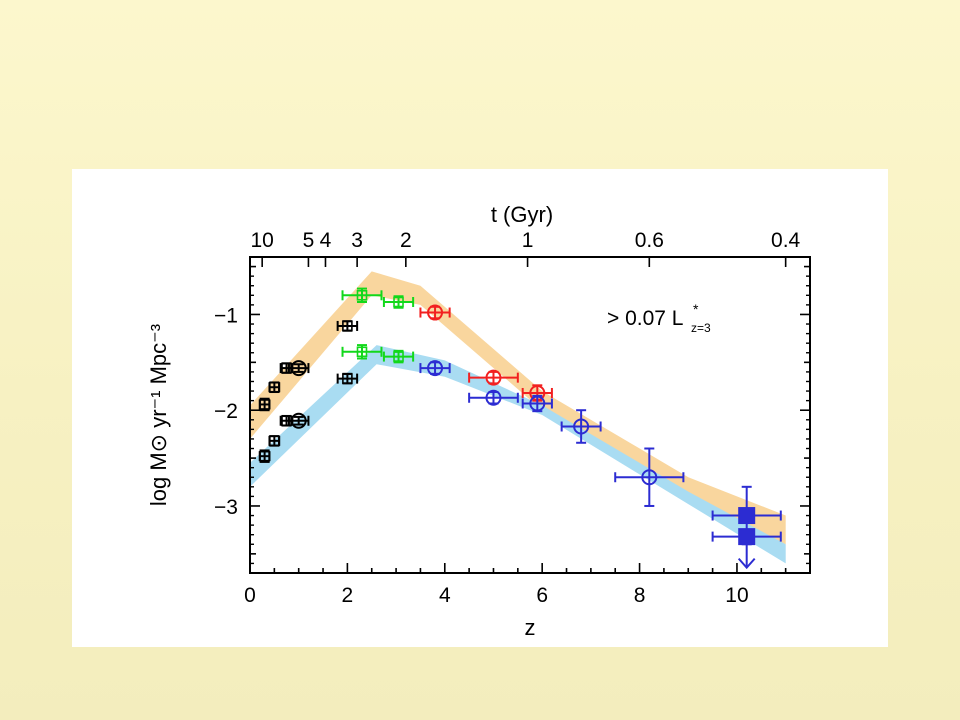  I want to click on top-tick-label: 3, so click(357, 240).